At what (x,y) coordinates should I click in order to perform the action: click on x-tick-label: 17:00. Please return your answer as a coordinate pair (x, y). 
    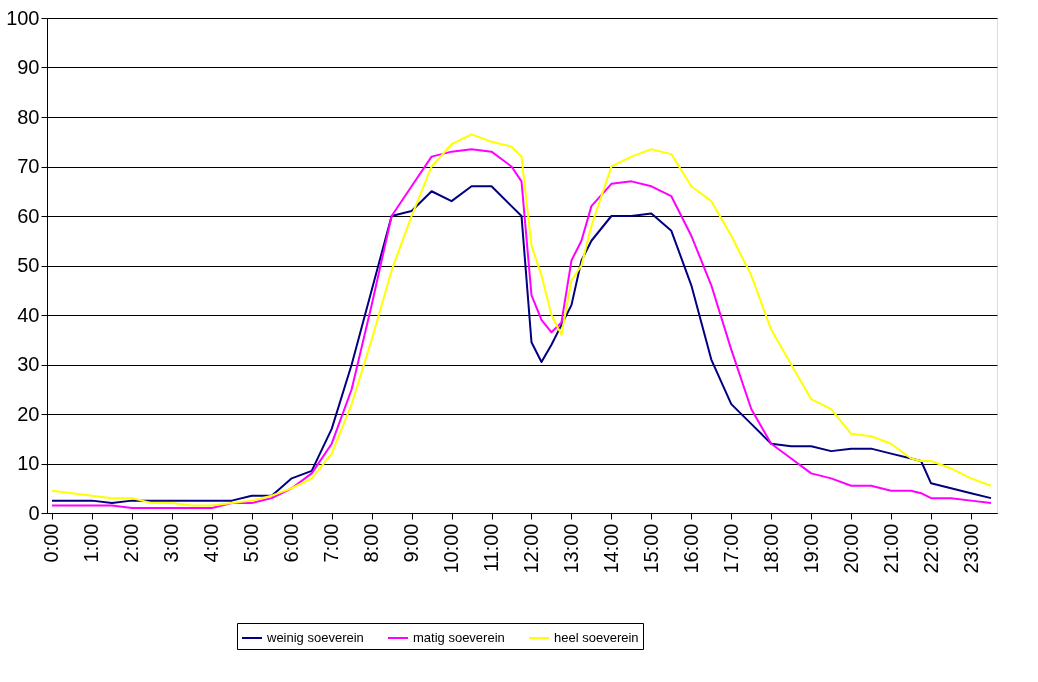
    Looking at the image, I should click on (730, 548).